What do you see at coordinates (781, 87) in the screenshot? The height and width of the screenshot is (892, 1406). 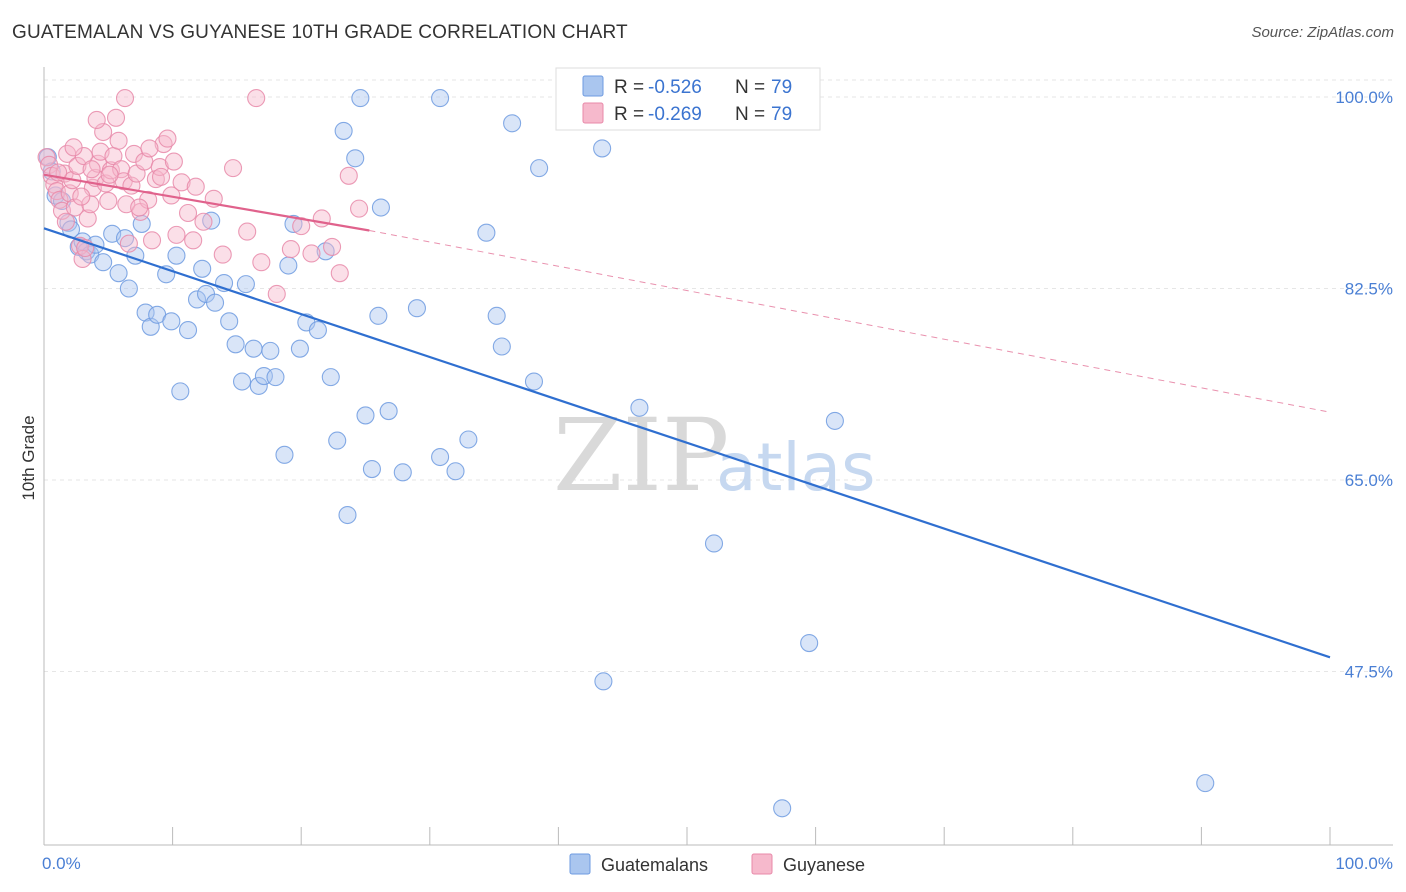 I see `legend-n-value-0: 79` at bounding box center [781, 87].